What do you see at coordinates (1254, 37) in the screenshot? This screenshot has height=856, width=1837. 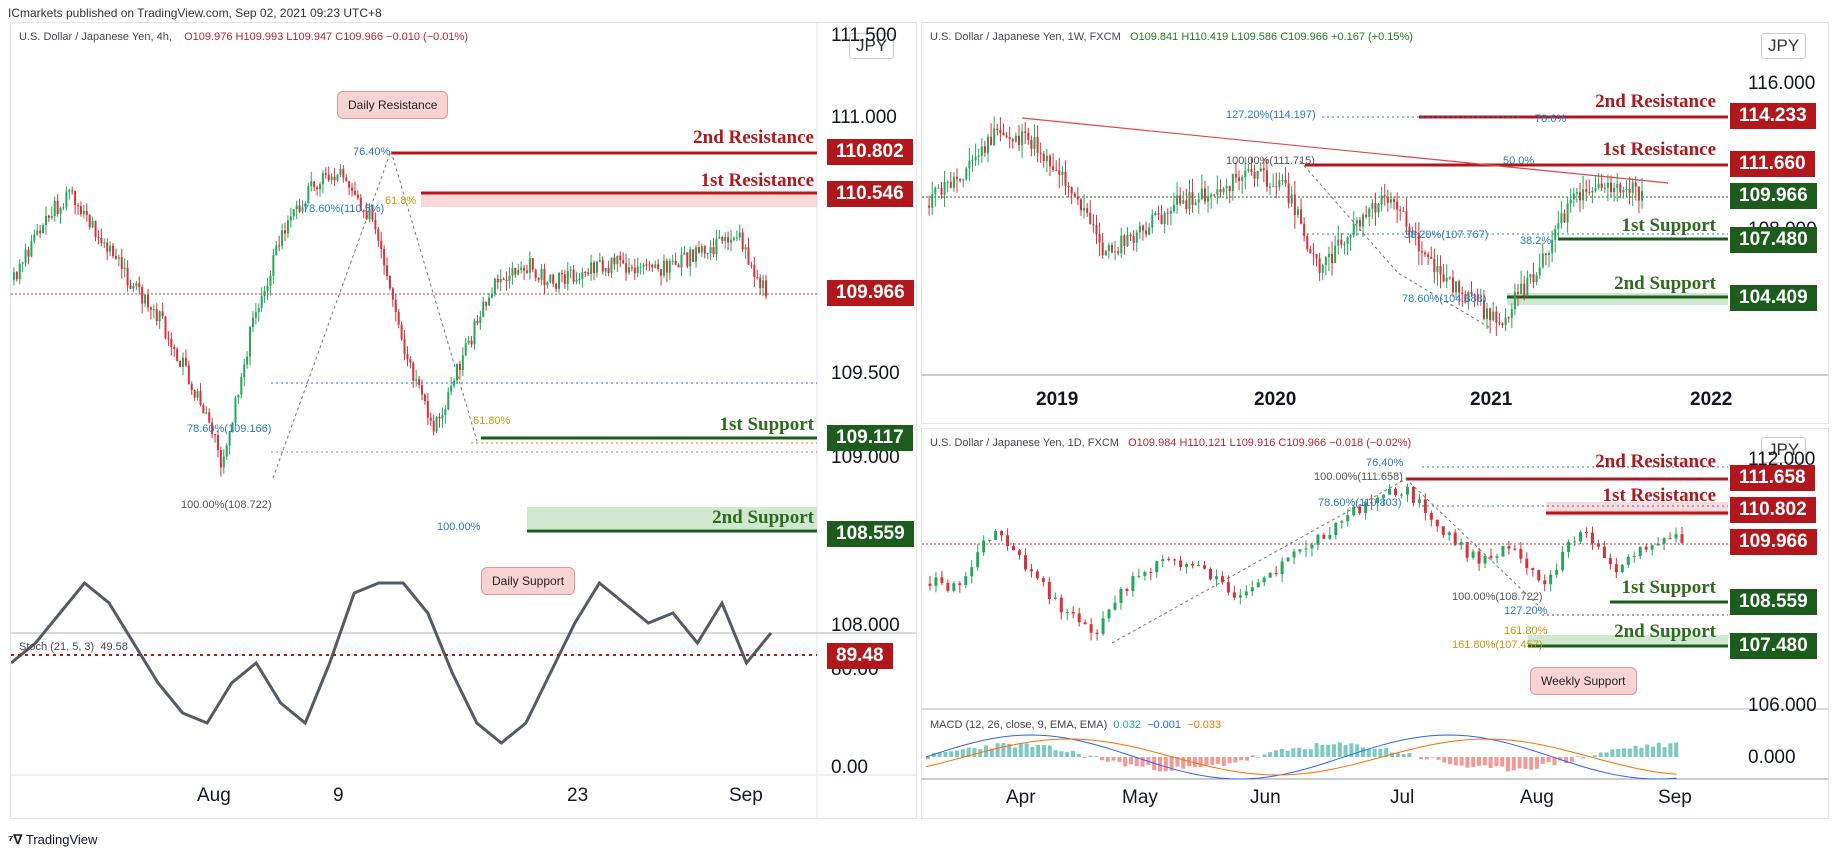 I see `legend-low: L109.586` at bounding box center [1254, 37].